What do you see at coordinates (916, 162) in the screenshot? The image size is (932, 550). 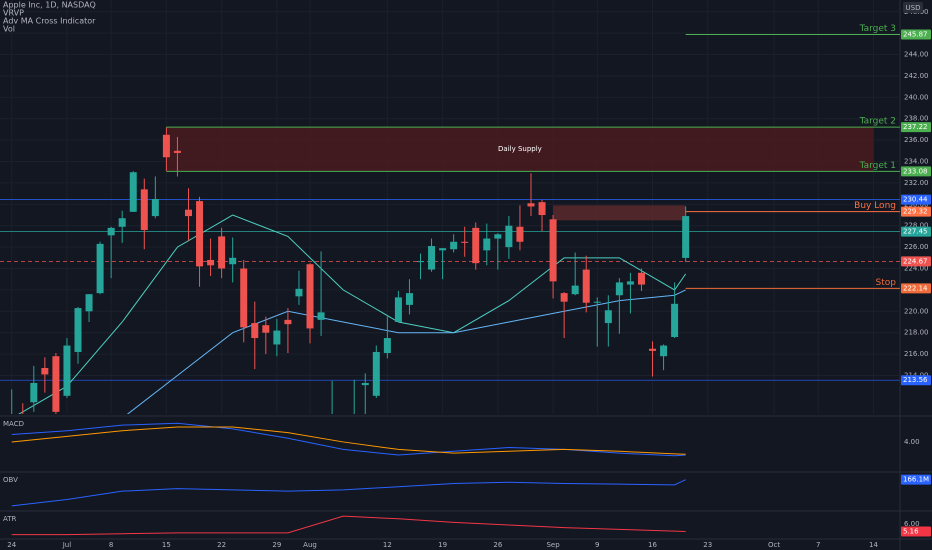 I see `y-tick-label: 234.00` at bounding box center [916, 162].